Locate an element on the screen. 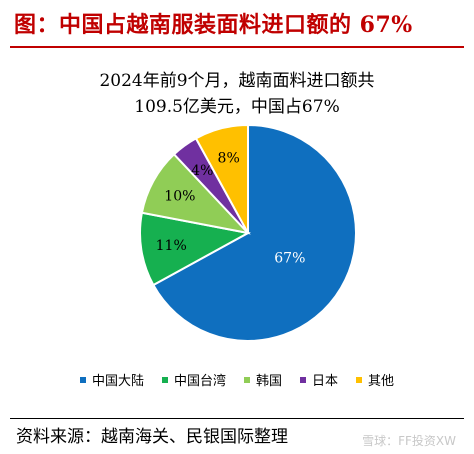 Image resolution: width=474 pixels, height=454 pixels. chart-subtitle-line1: 2024年前9个月，越南面料进口额共 is located at coordinates (237, 81).